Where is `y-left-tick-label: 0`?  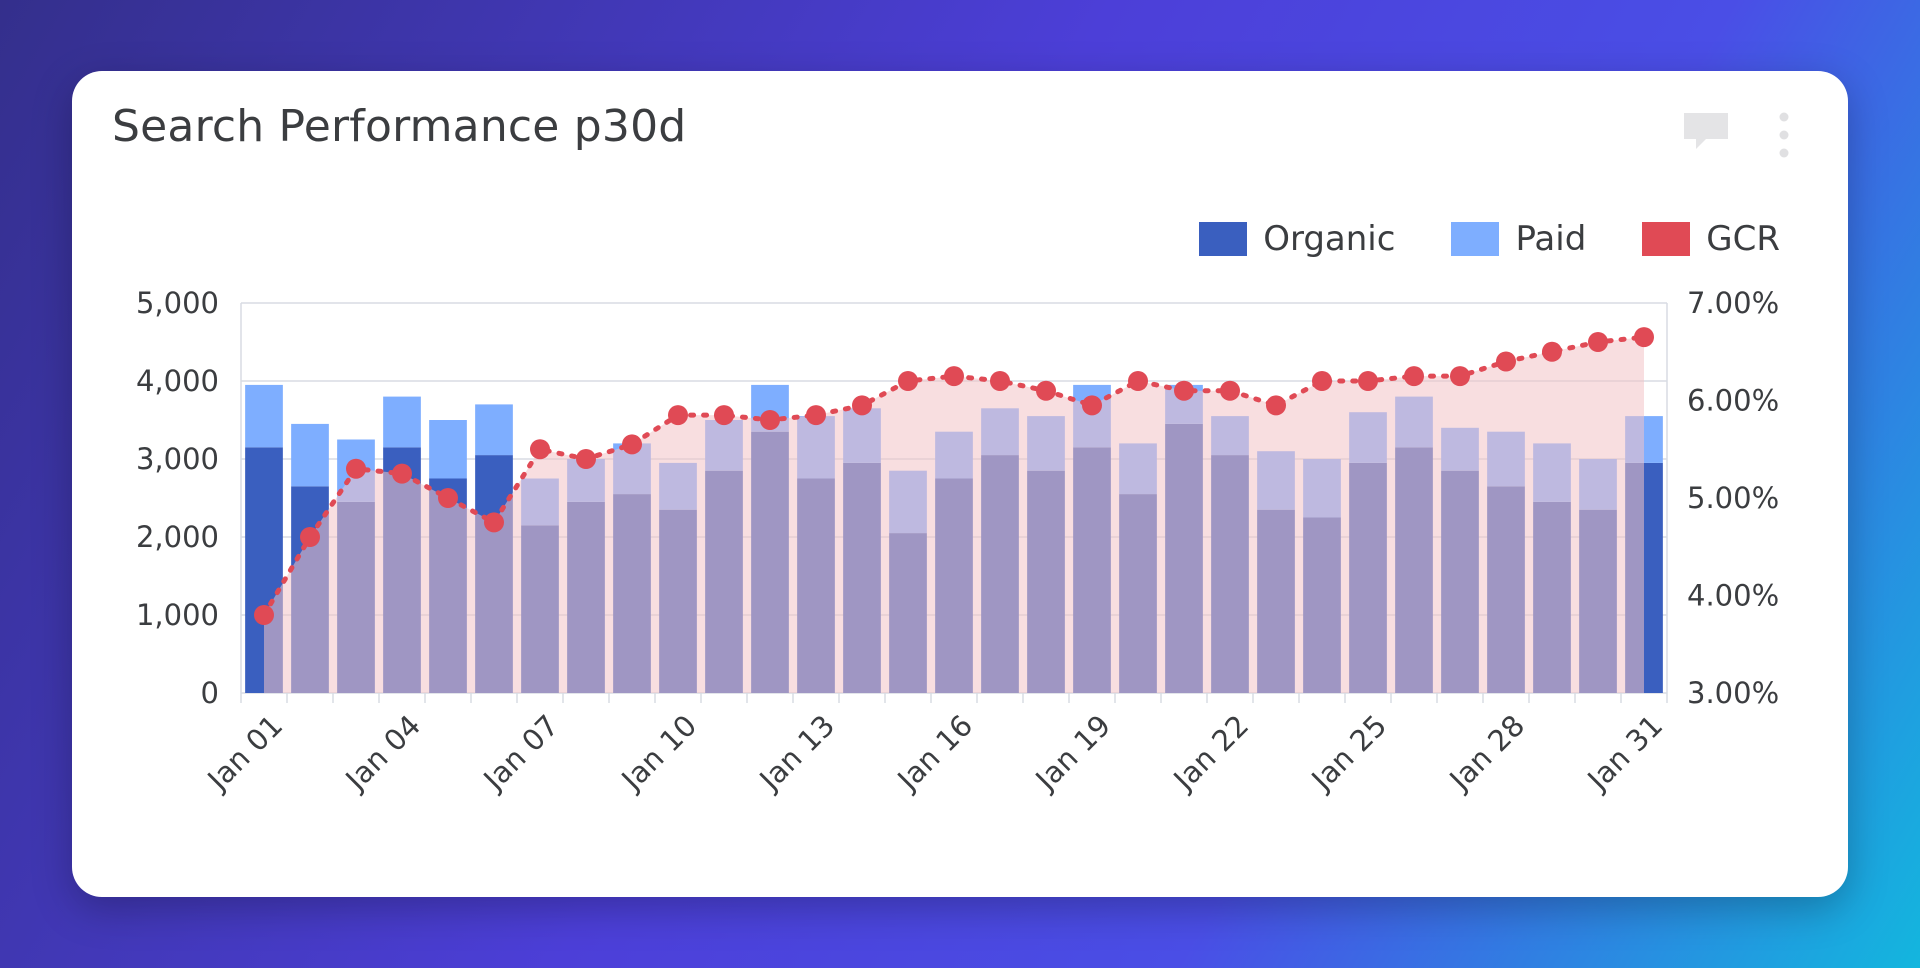 y-left-tick-label: 0 is located at coordinates (210, 693).